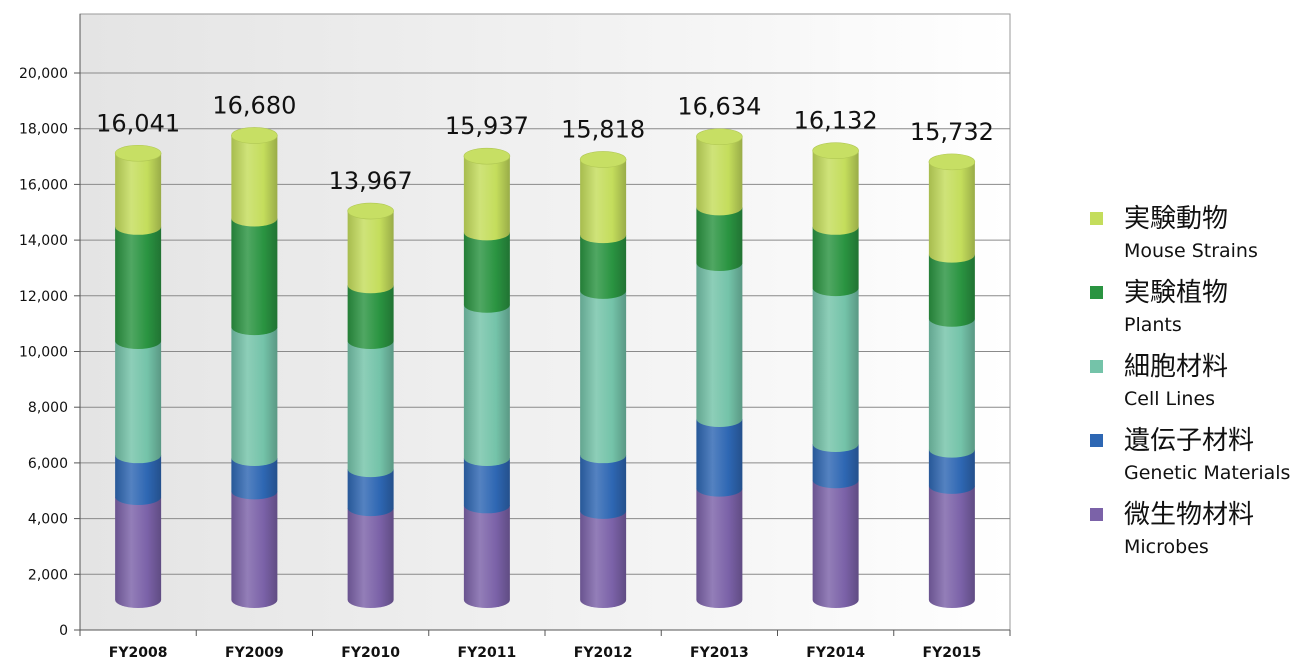  Describe the element at coordinates (138, 123) in the screenshot. I see `total-label: 16,041` at that location.